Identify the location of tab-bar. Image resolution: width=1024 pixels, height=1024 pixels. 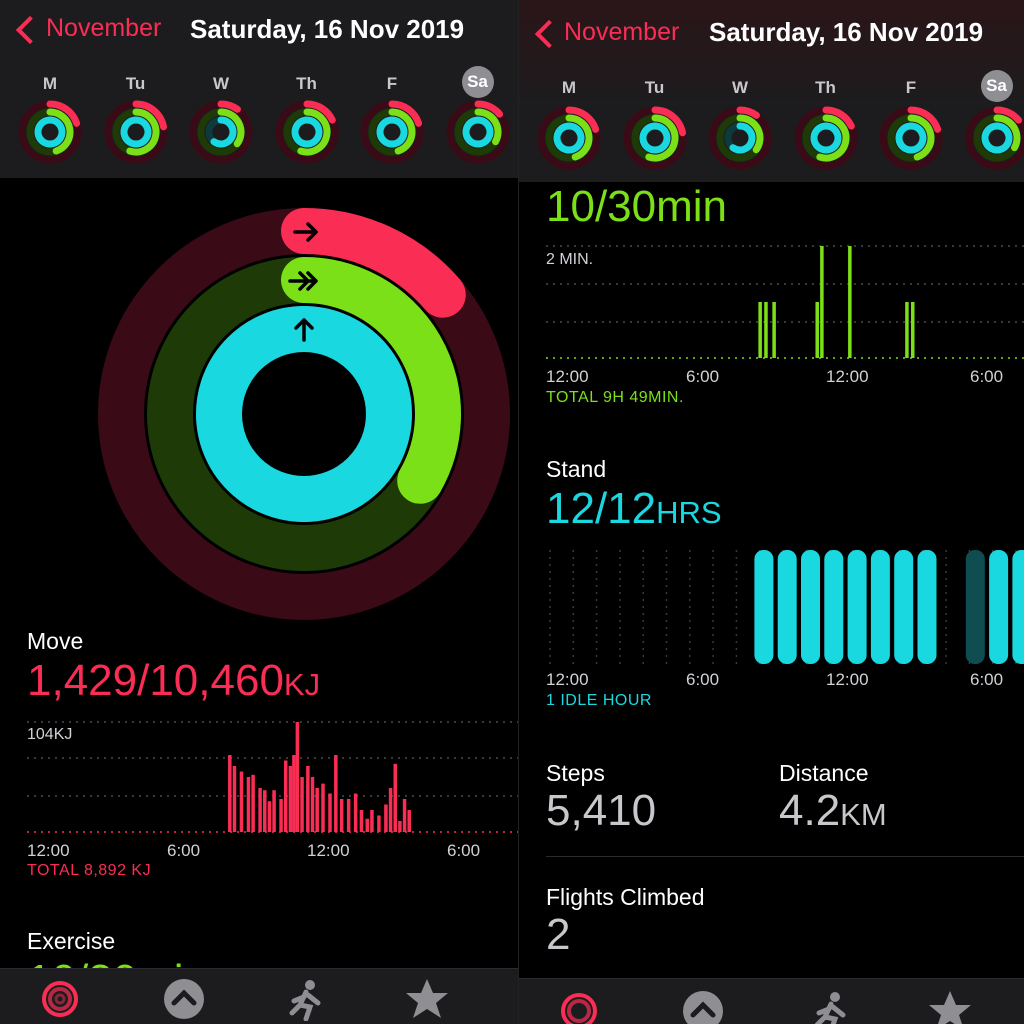
(771, 1001).